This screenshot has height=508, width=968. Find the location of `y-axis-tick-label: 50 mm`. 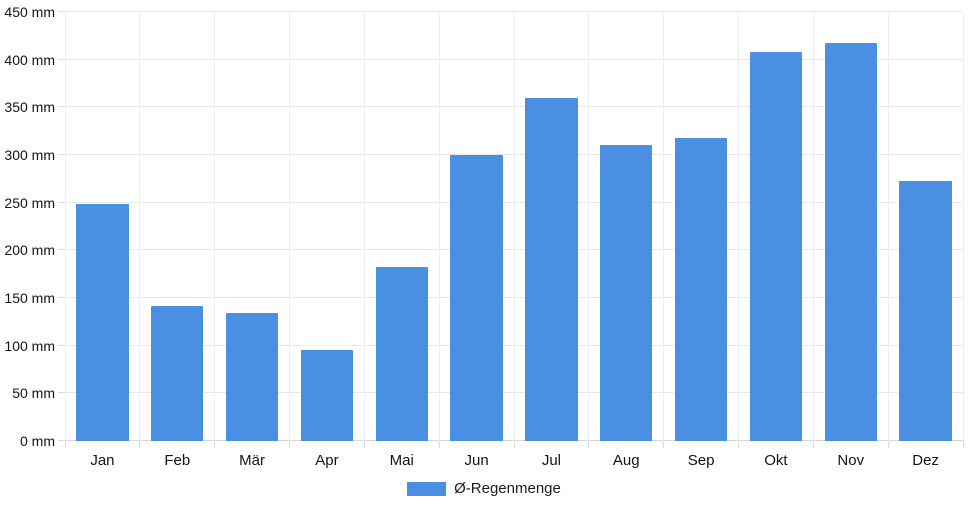

y-axis-tick-label: 50 mm is located at coordinates (33, 393).